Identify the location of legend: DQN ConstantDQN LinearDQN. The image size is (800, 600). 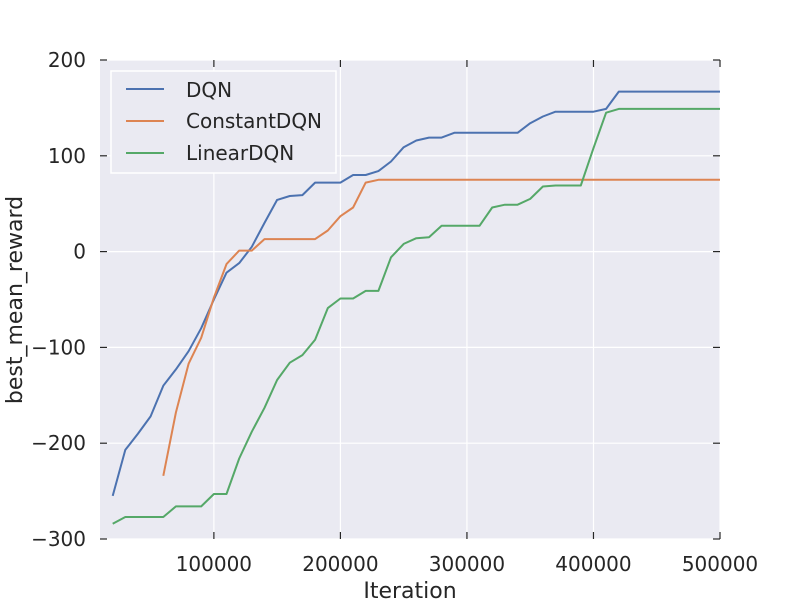
(223, 122).